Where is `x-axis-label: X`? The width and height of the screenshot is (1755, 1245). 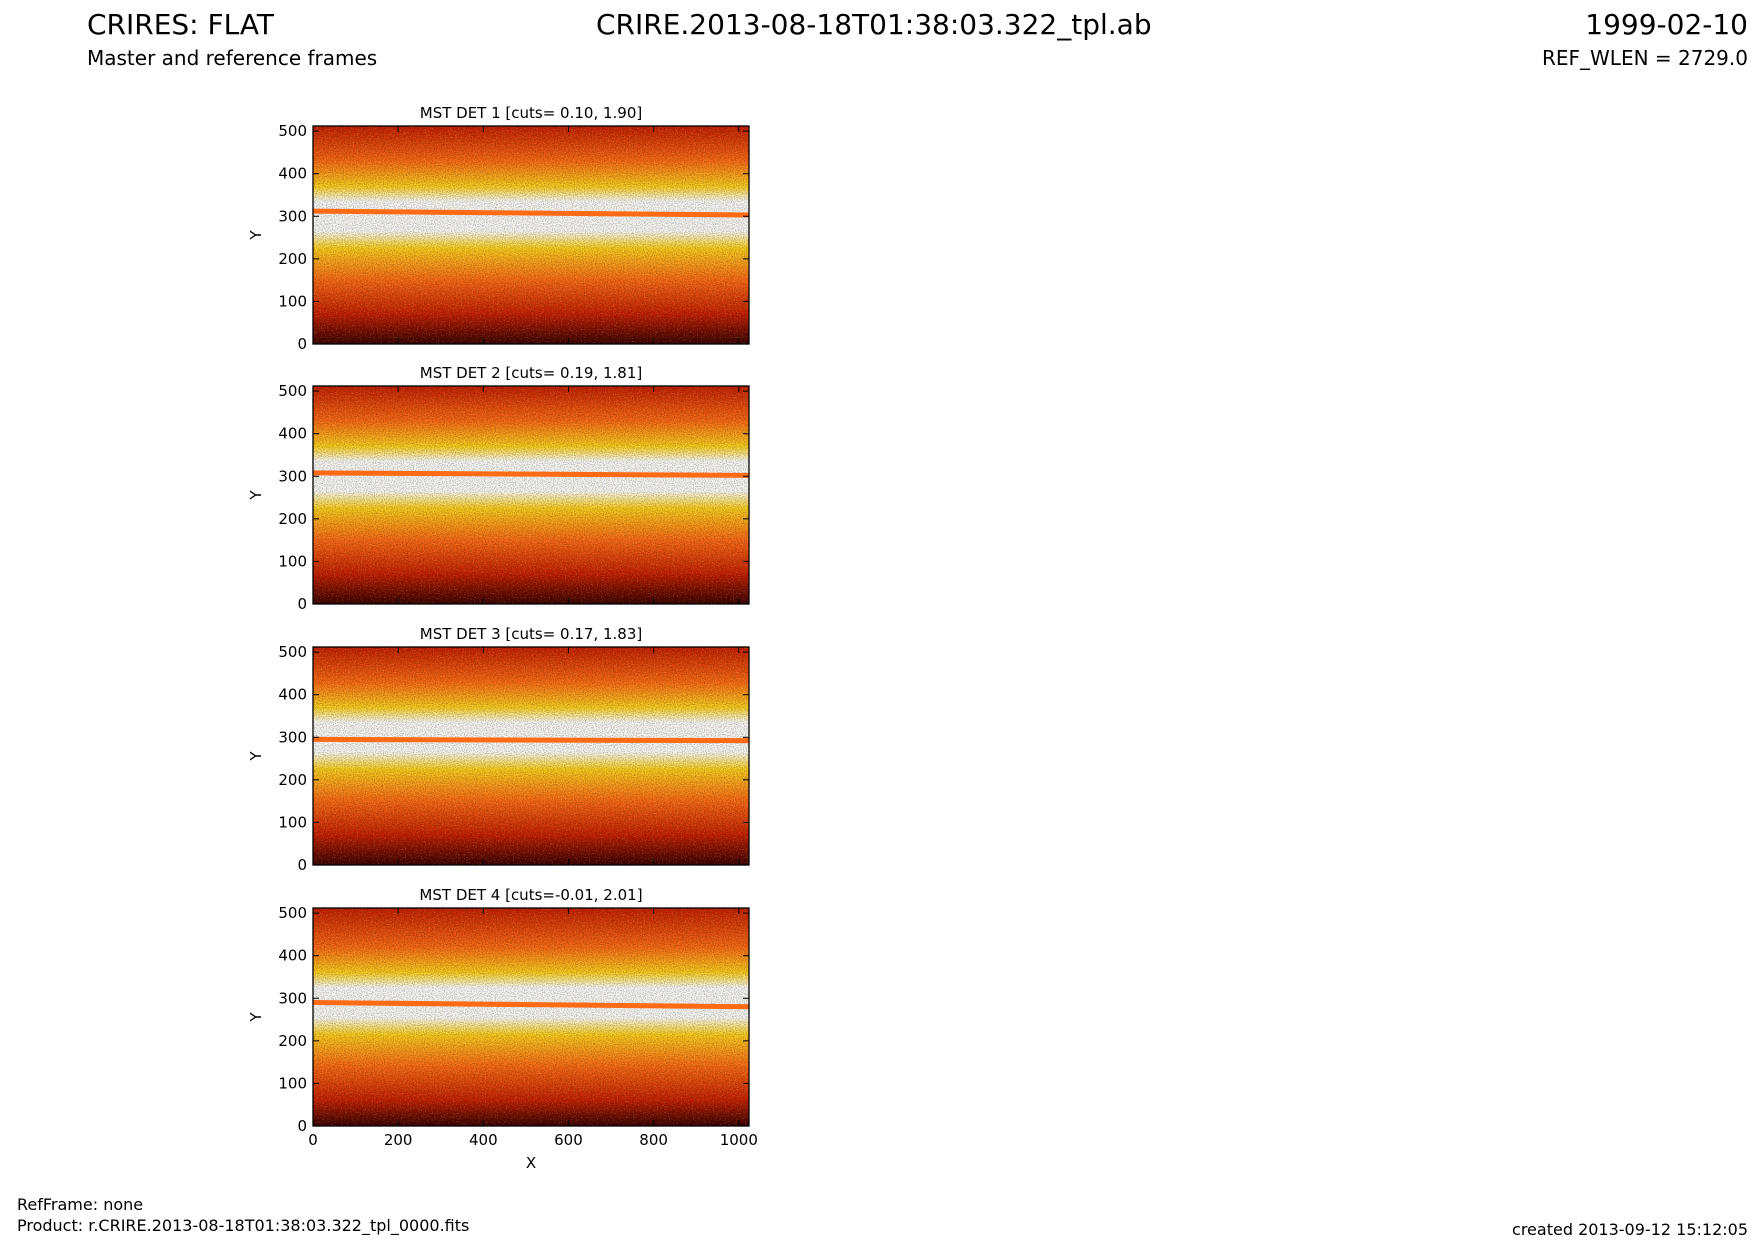
x-axis-label: X is located at coordinates (531, 1163).